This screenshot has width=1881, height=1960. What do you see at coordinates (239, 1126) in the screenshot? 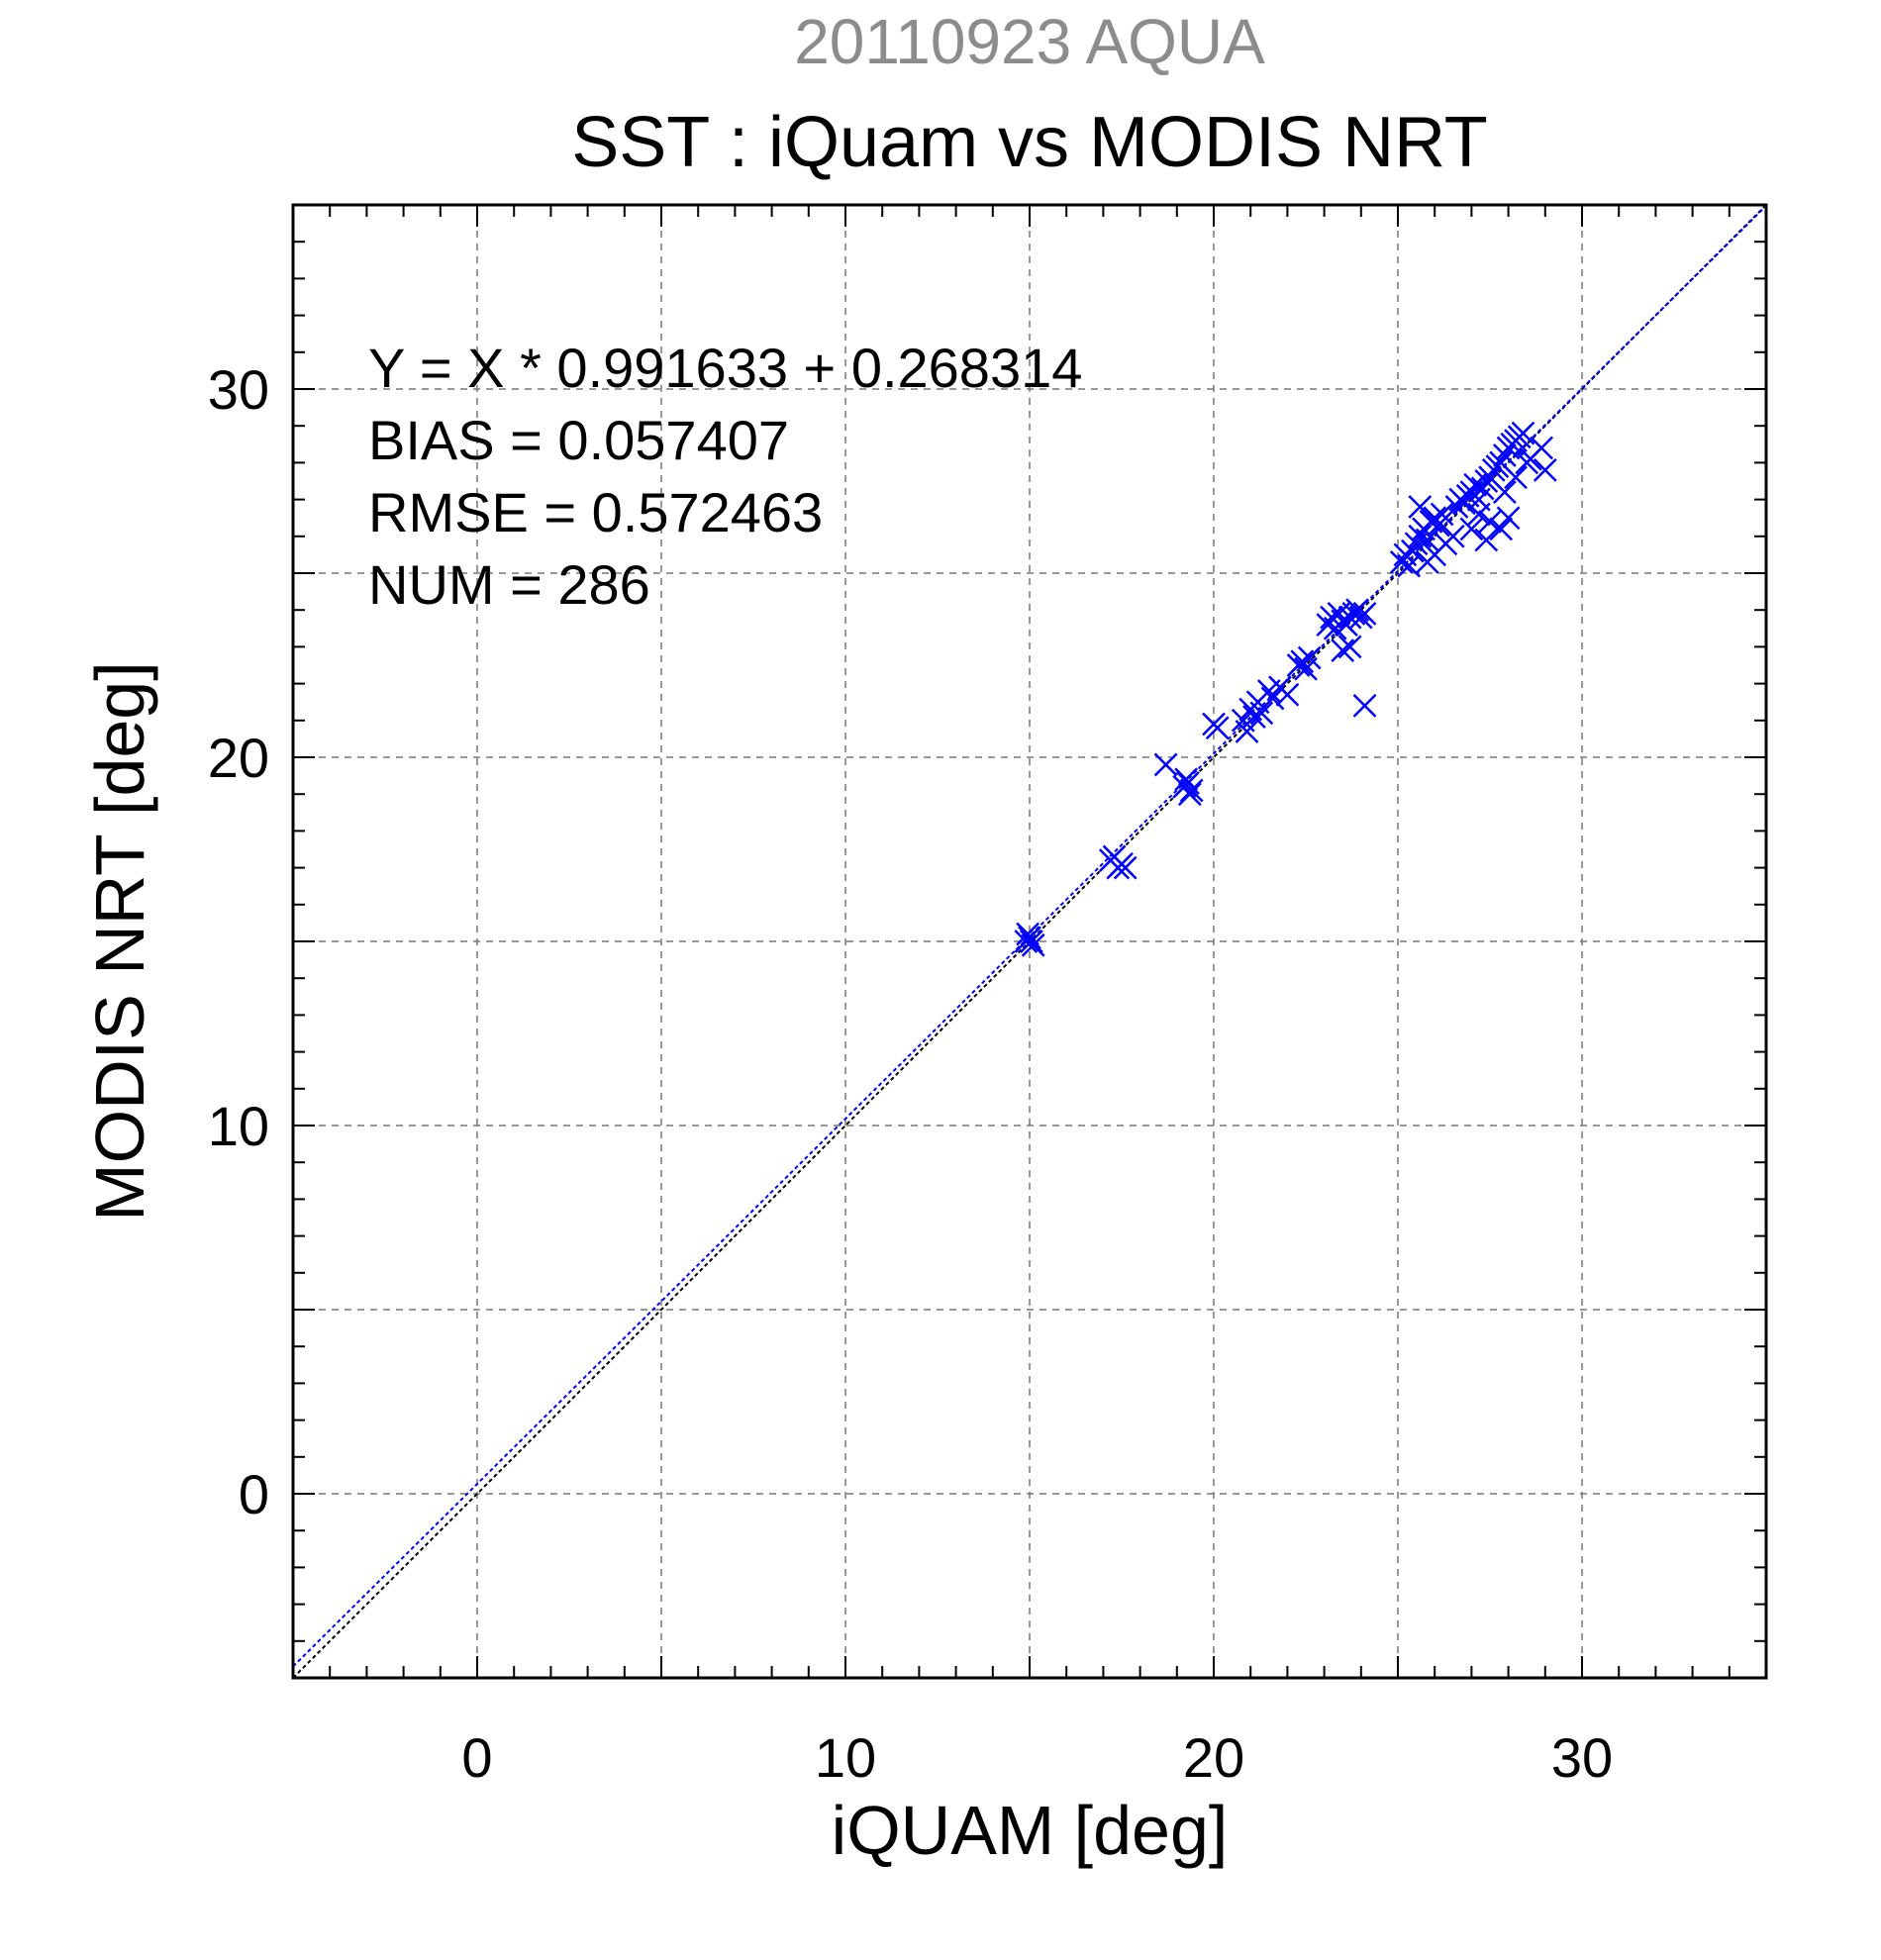
I see `y-tick-label: 10` at bounding box center [239, 1126].